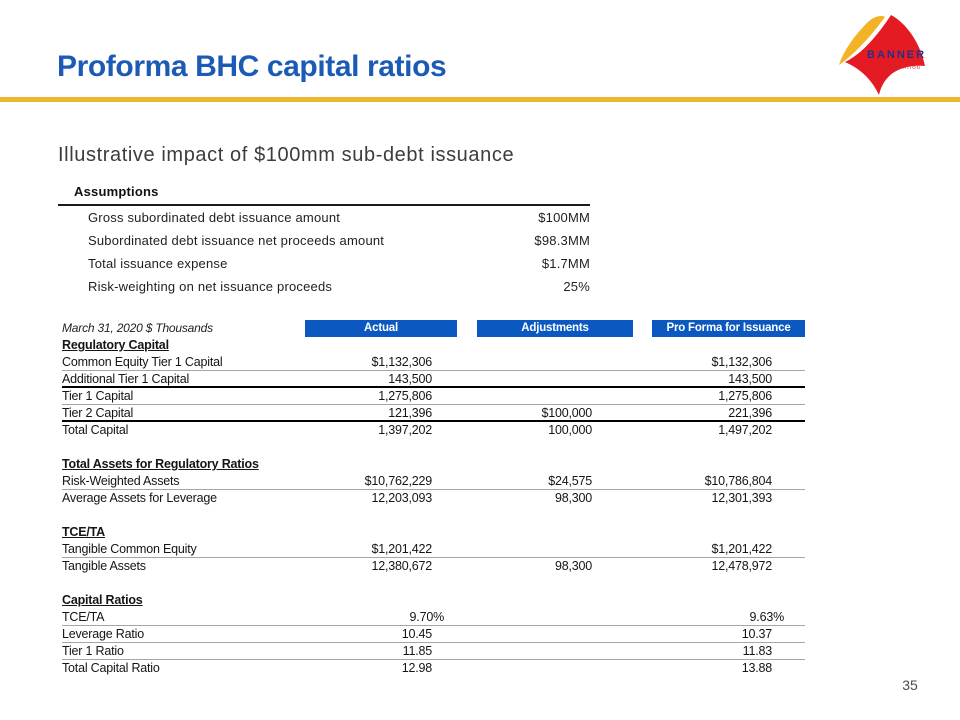  I want to click on column-header-actual: Actual, so click(381, 328).